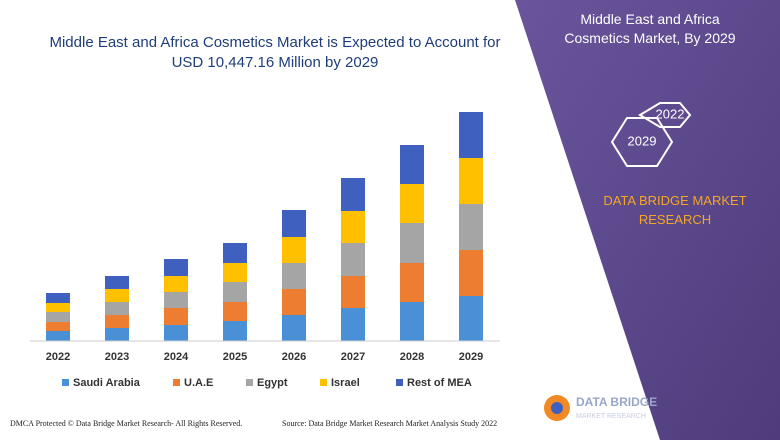  I want to click on x-tick-label: 2024, so click(176, 357).